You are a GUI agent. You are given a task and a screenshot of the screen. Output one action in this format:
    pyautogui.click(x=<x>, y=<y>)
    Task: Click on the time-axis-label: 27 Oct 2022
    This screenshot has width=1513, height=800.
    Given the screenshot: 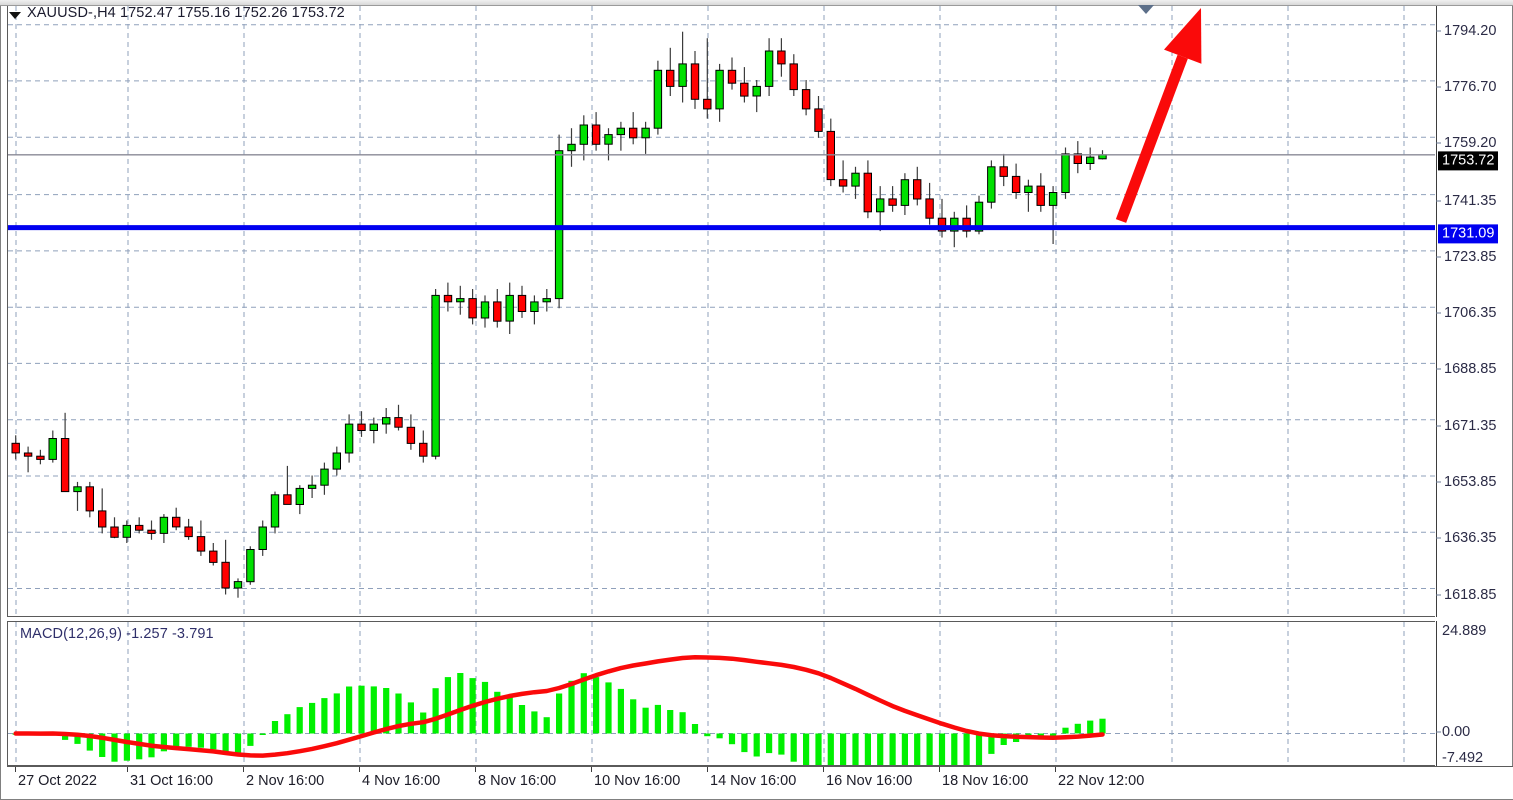 What is the action you would take?
    pyautogui.click(x=57, y=781)
    